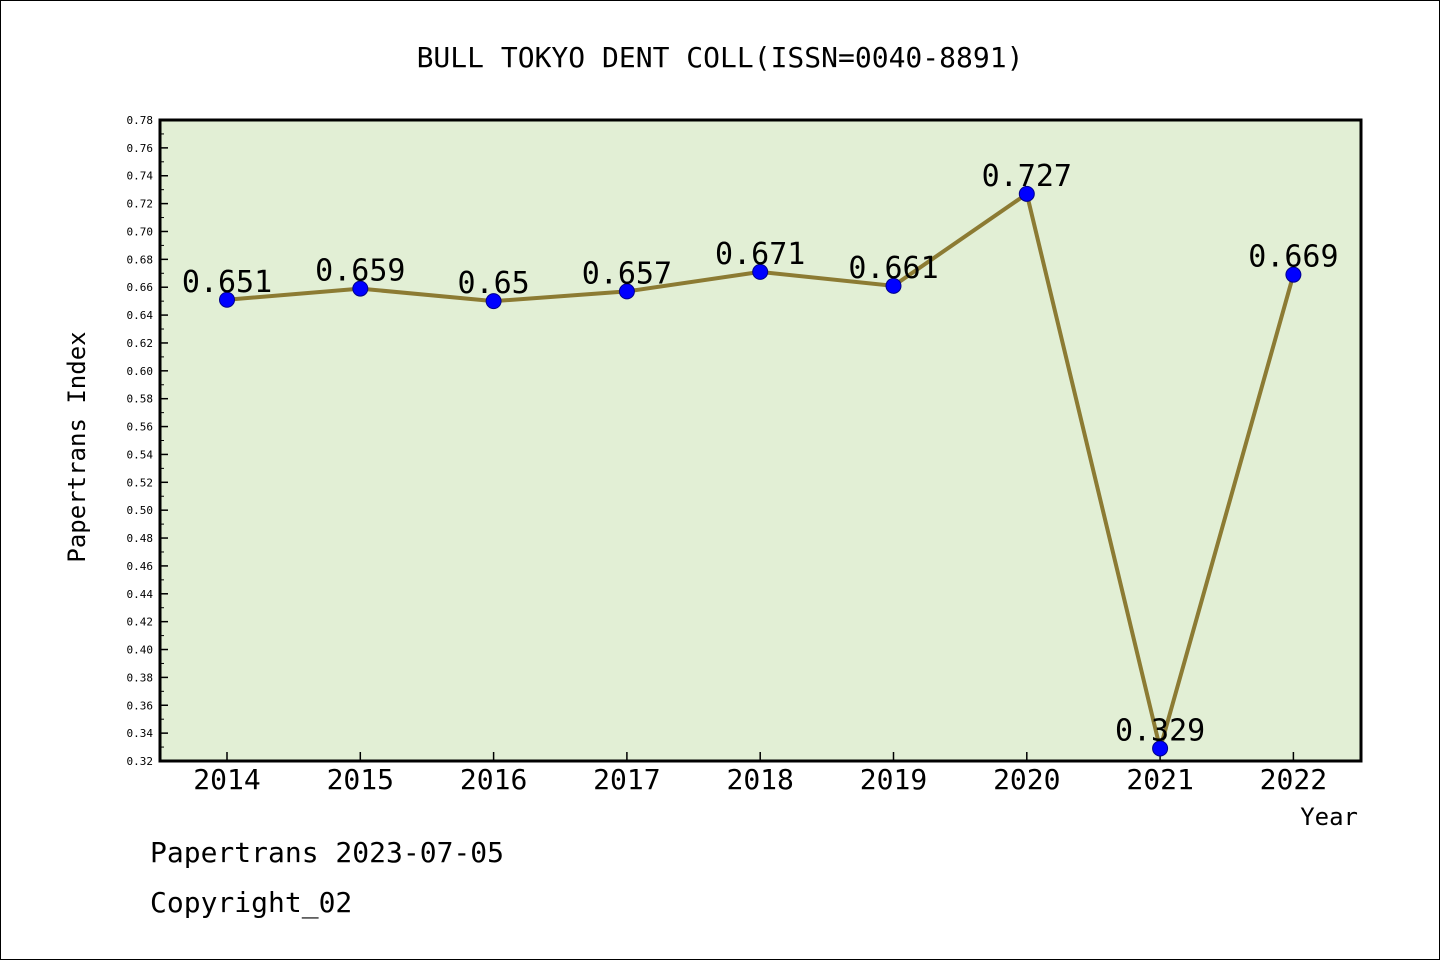 This screenshot has height=960, width=1440. I want to click on y-tick-label: 0.48, so click(140, 538).